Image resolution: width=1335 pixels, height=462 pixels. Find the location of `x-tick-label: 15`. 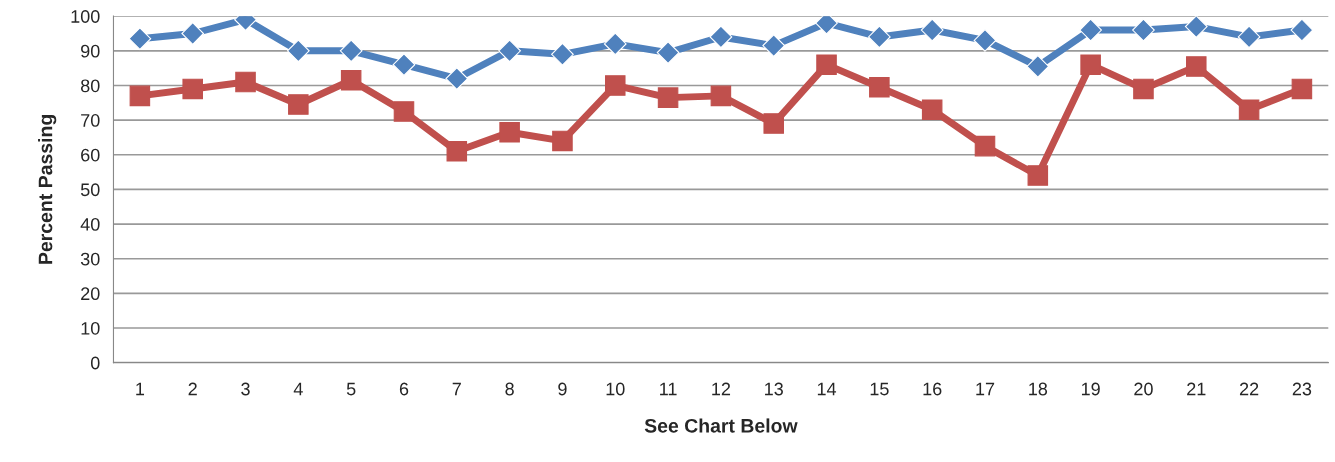

x-tick-label: 15 is located at coordinates (879, 389).